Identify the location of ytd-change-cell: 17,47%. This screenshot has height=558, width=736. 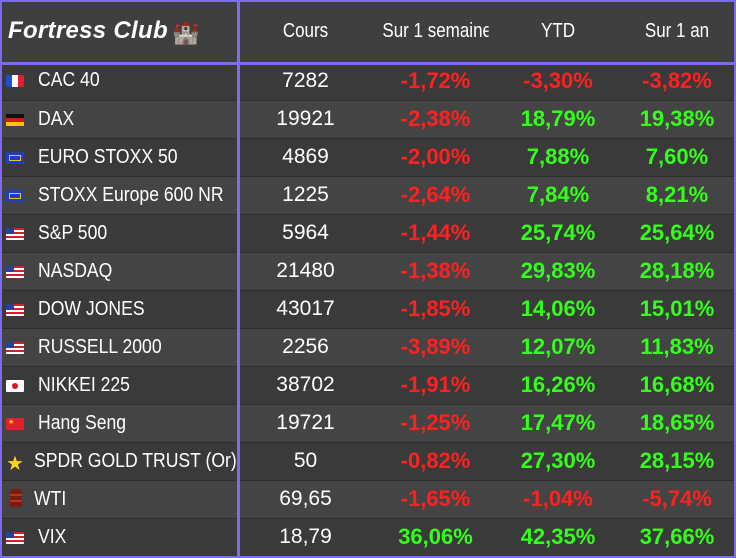
(558, 423).